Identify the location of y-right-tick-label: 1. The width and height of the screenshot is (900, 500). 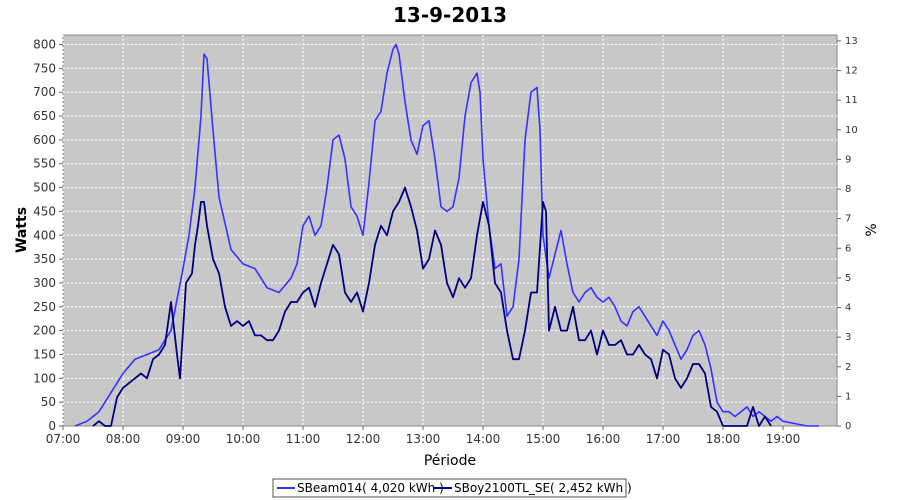
(848, 396).